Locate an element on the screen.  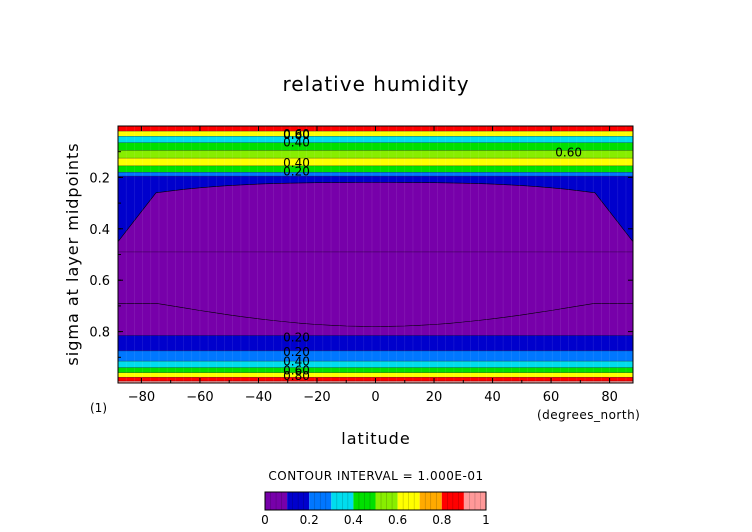
x-axis-label: latitude is located at coordinates (375, 438).